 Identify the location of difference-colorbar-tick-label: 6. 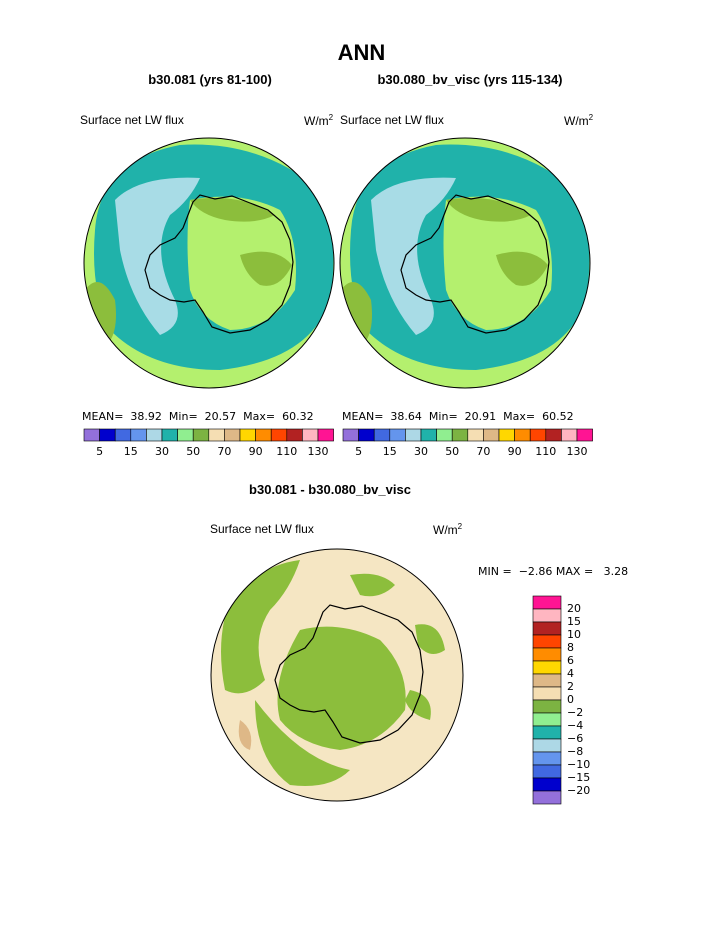
(570, 660).